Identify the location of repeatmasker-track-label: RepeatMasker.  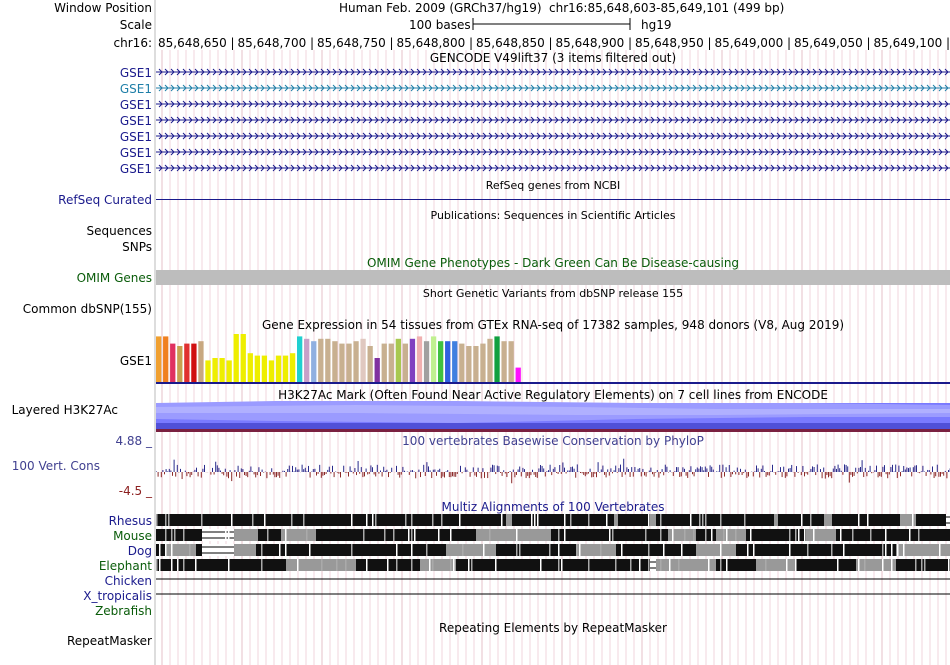
(109, 641).